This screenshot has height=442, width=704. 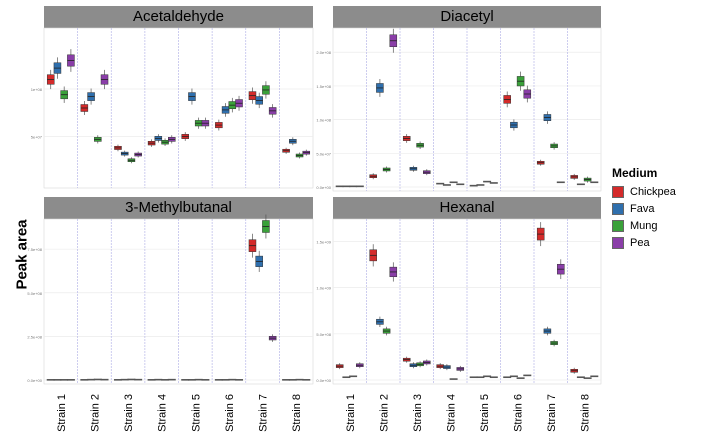 What do you see at coordinates (323, 120) in the screenshot?
I see `y-tick-label: 1.0e+08` at bounding box center [323, 120].